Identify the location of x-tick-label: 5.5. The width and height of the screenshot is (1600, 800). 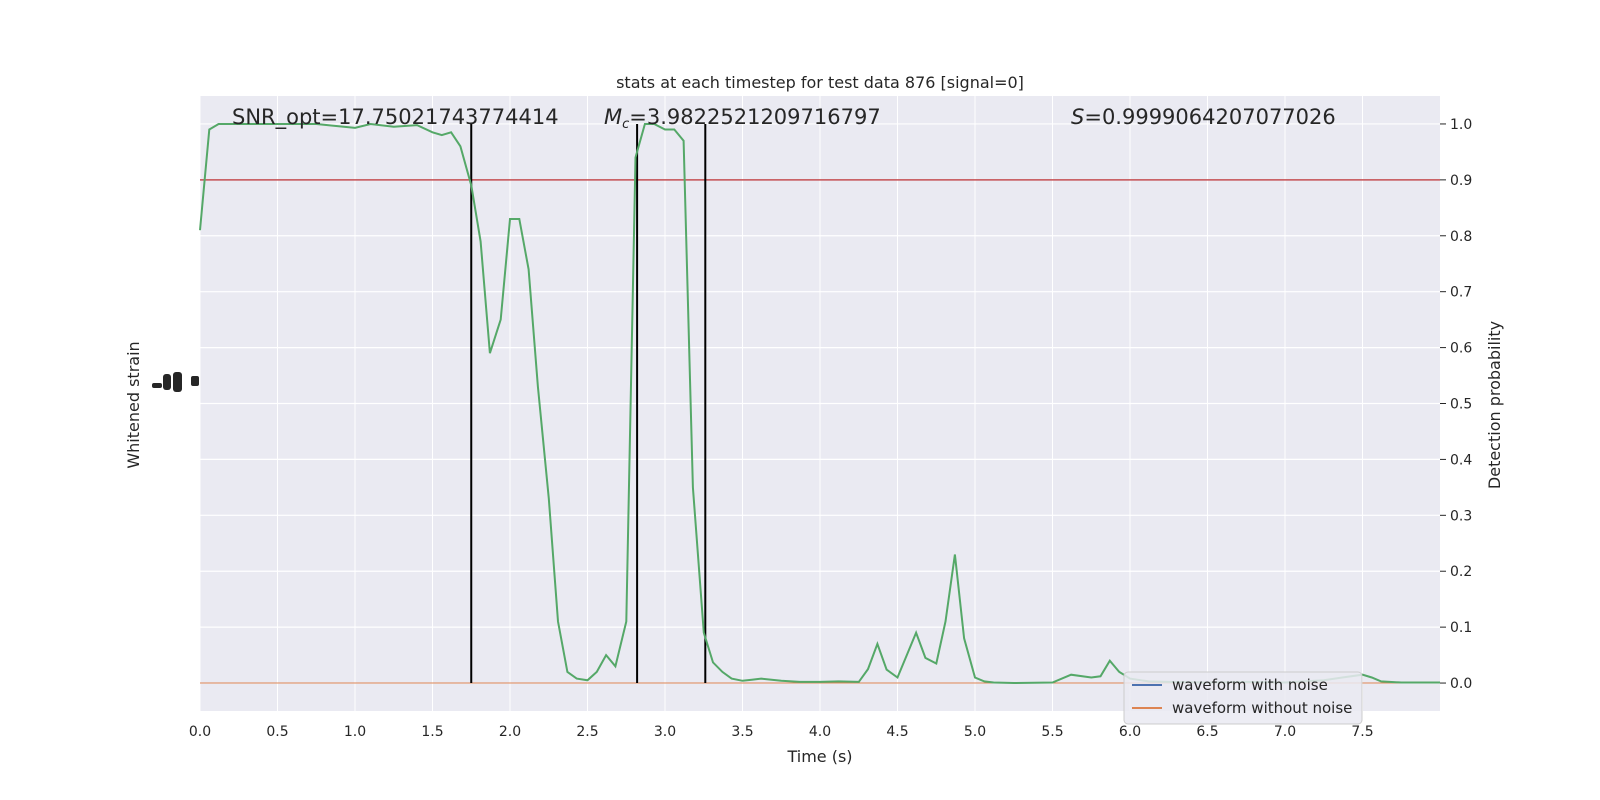
(1052, 732).